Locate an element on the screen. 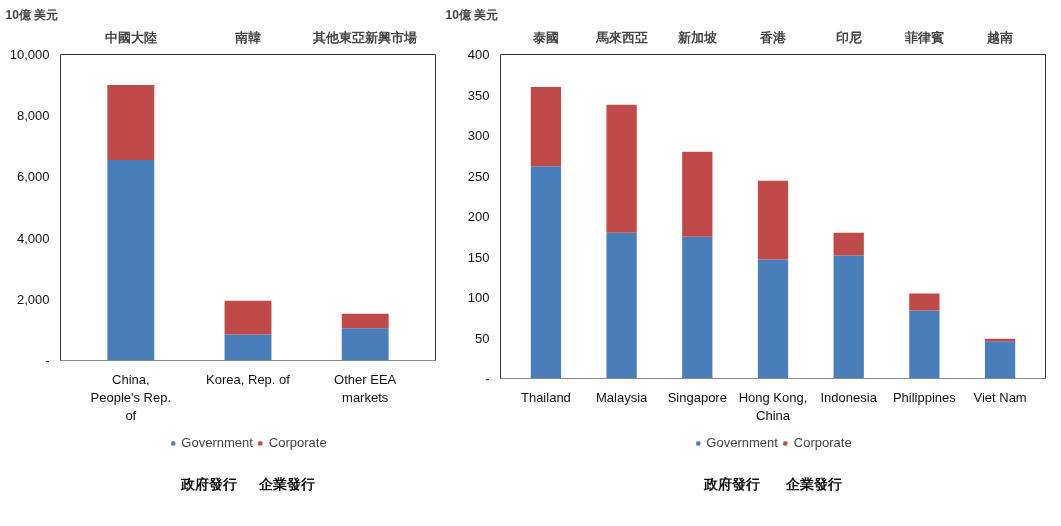 This screenshot has height=526, width=1061. y-tick-label: 300 is located at coordinates (478, 135).